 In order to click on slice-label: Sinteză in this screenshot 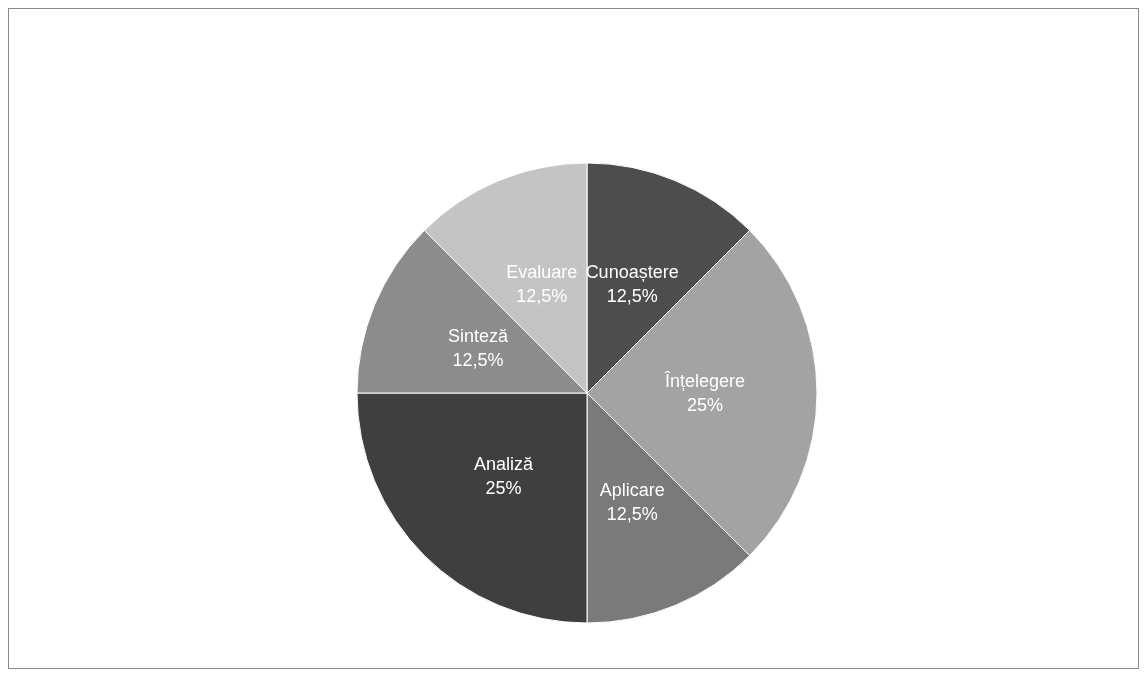, I will do `click(478, 335)`.